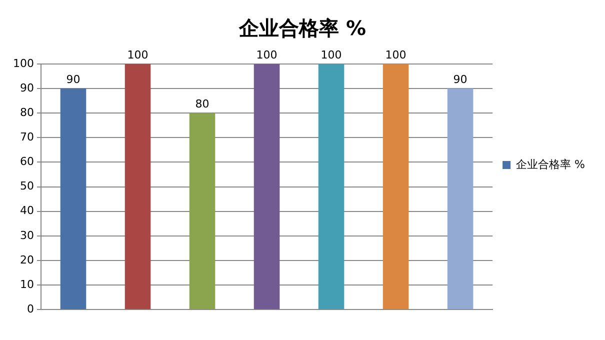  What do you see at coordinates (551, 164) in the screenshot?
I see `legend-label: 企业合格率 %` at bounding box center [551, 164].